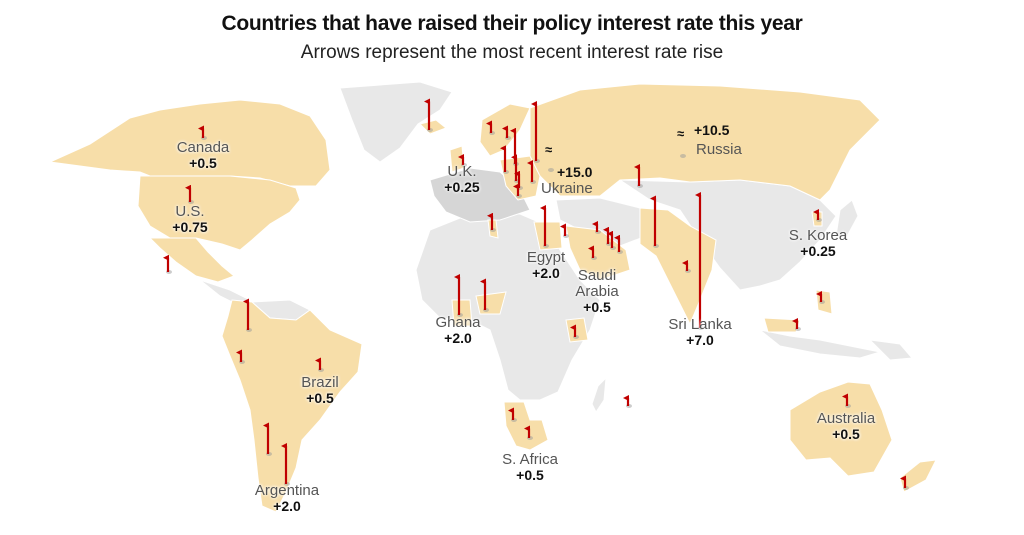 Image resolution: width=1024 pixels, height=535 pixels. What do you see at coordinates (491, 303) in the screenshot?
I see `nigeria` at bounding box center [491, 303].